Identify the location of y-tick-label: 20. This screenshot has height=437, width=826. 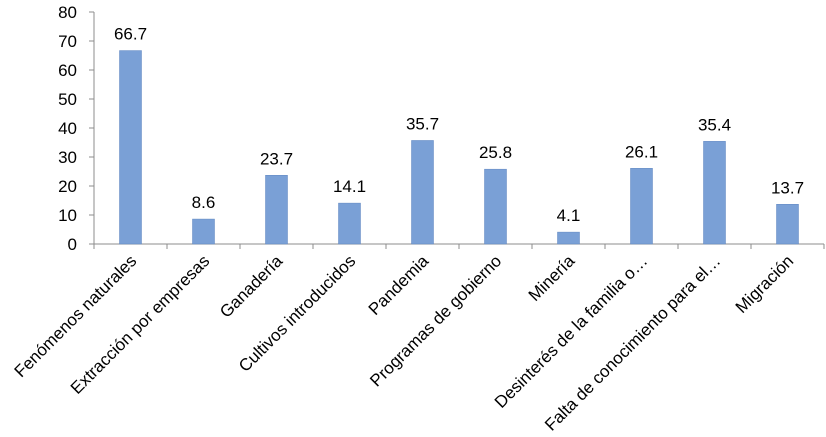
(67, 186).